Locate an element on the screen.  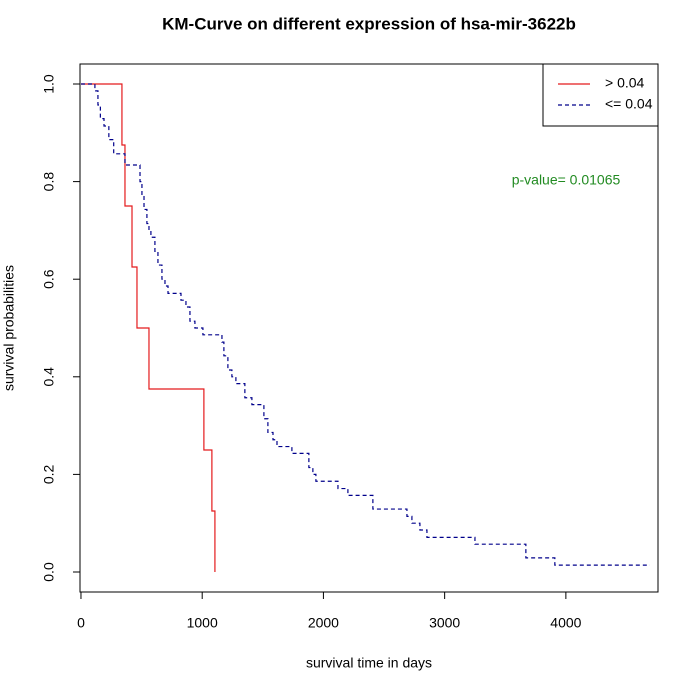
y-axis-label: survival probabilities is located at coordinates (9, 328).